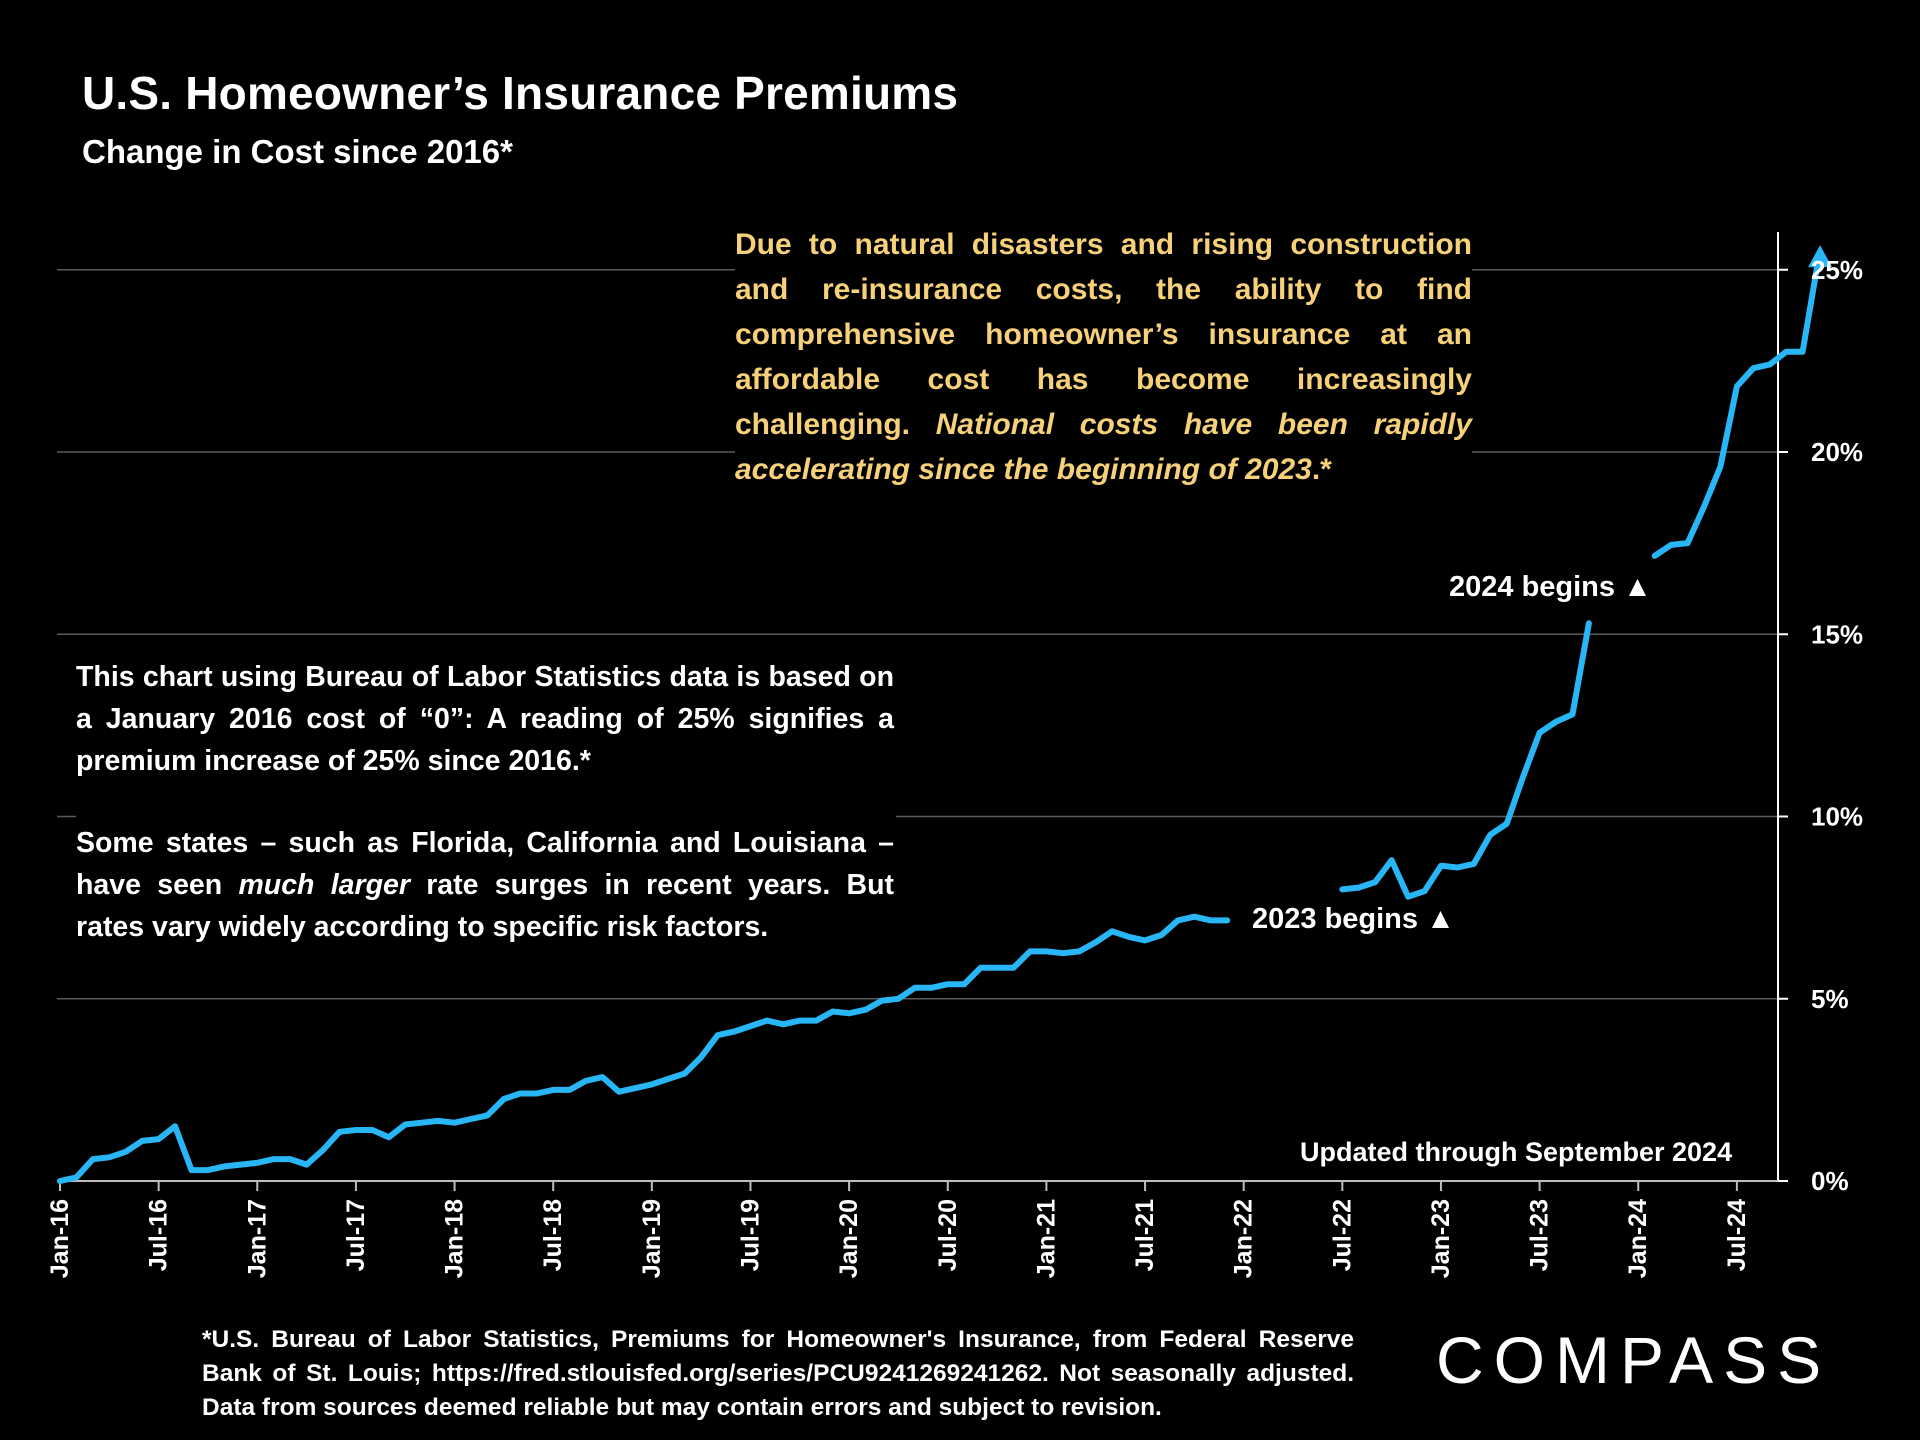 Image resolution: width=1920 pixels, height=1440 pixels. Describe the element at coordinates (1441, 1238) in the screenshot. I see `x-tick-label: Jan-23` at that location.